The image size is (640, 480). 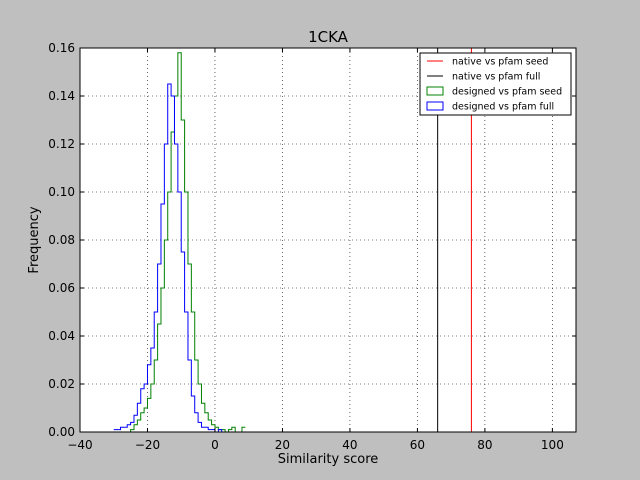 I want to click on y-tick-label: 0.00, so click(x=61, y=432).